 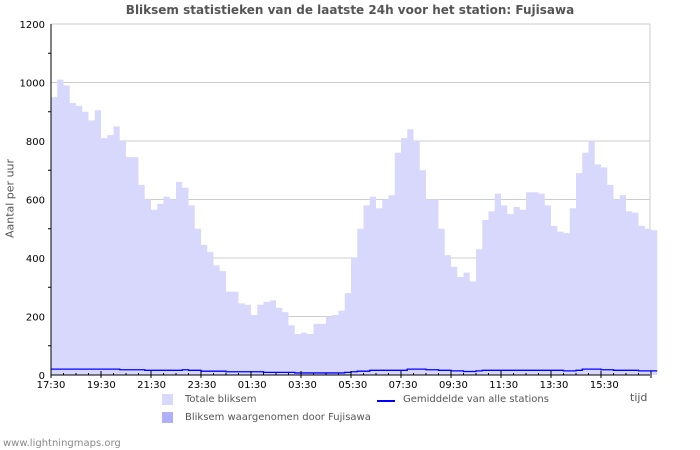 What do you see at coordinates (35, 142) in the screenshot?
I see `y-tick-label: 800` at bounding box center [35, 142].